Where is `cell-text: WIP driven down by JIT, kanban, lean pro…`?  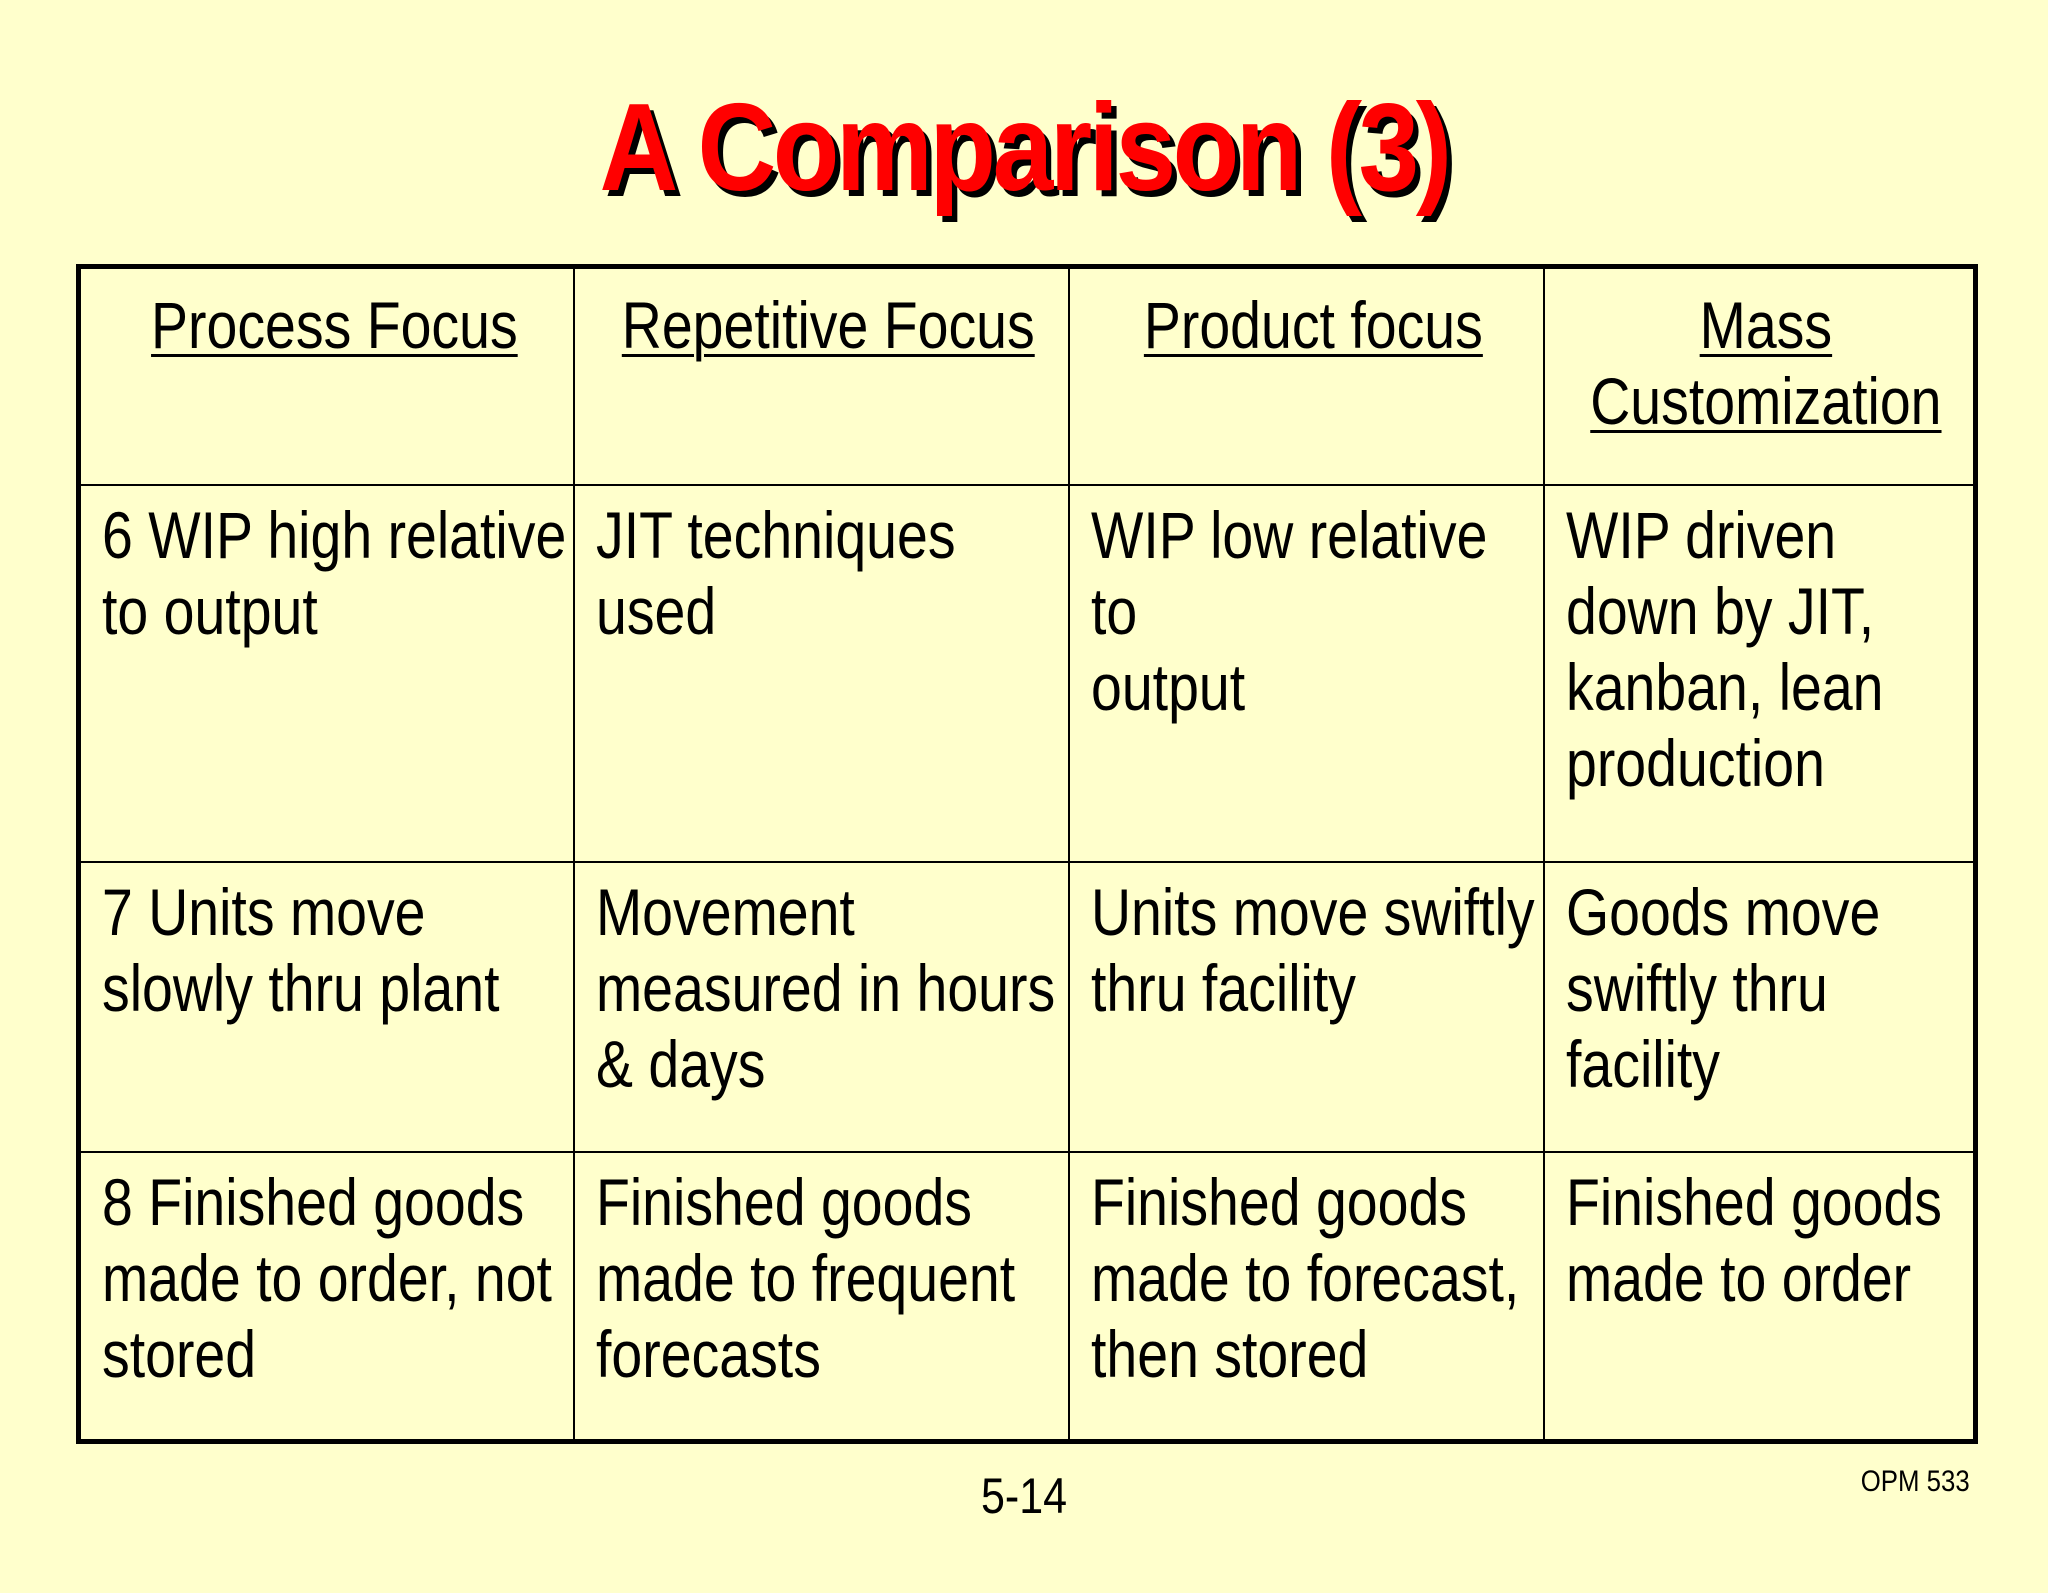 cell-text: WIP driven down by JIT, kanban, lean pro… is located at coordinates (1724, 648).